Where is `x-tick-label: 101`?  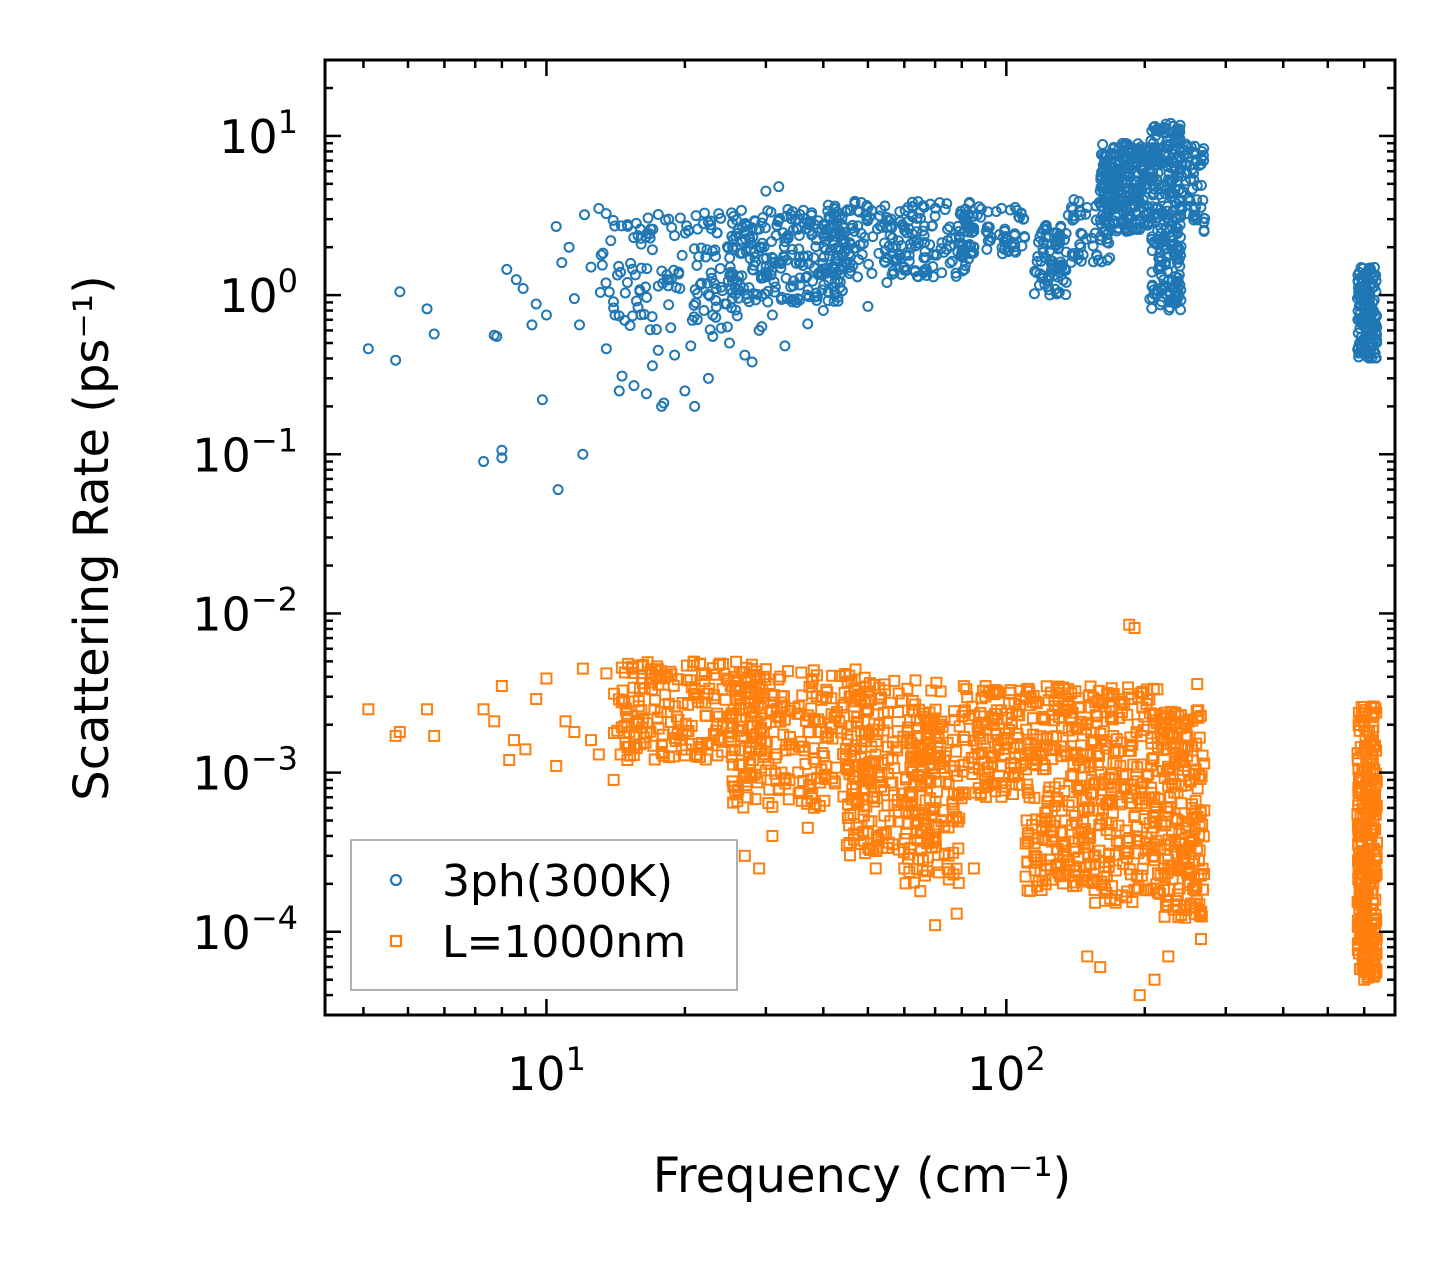
x-tick-label: 101 is located at coordinates (546, 1070).